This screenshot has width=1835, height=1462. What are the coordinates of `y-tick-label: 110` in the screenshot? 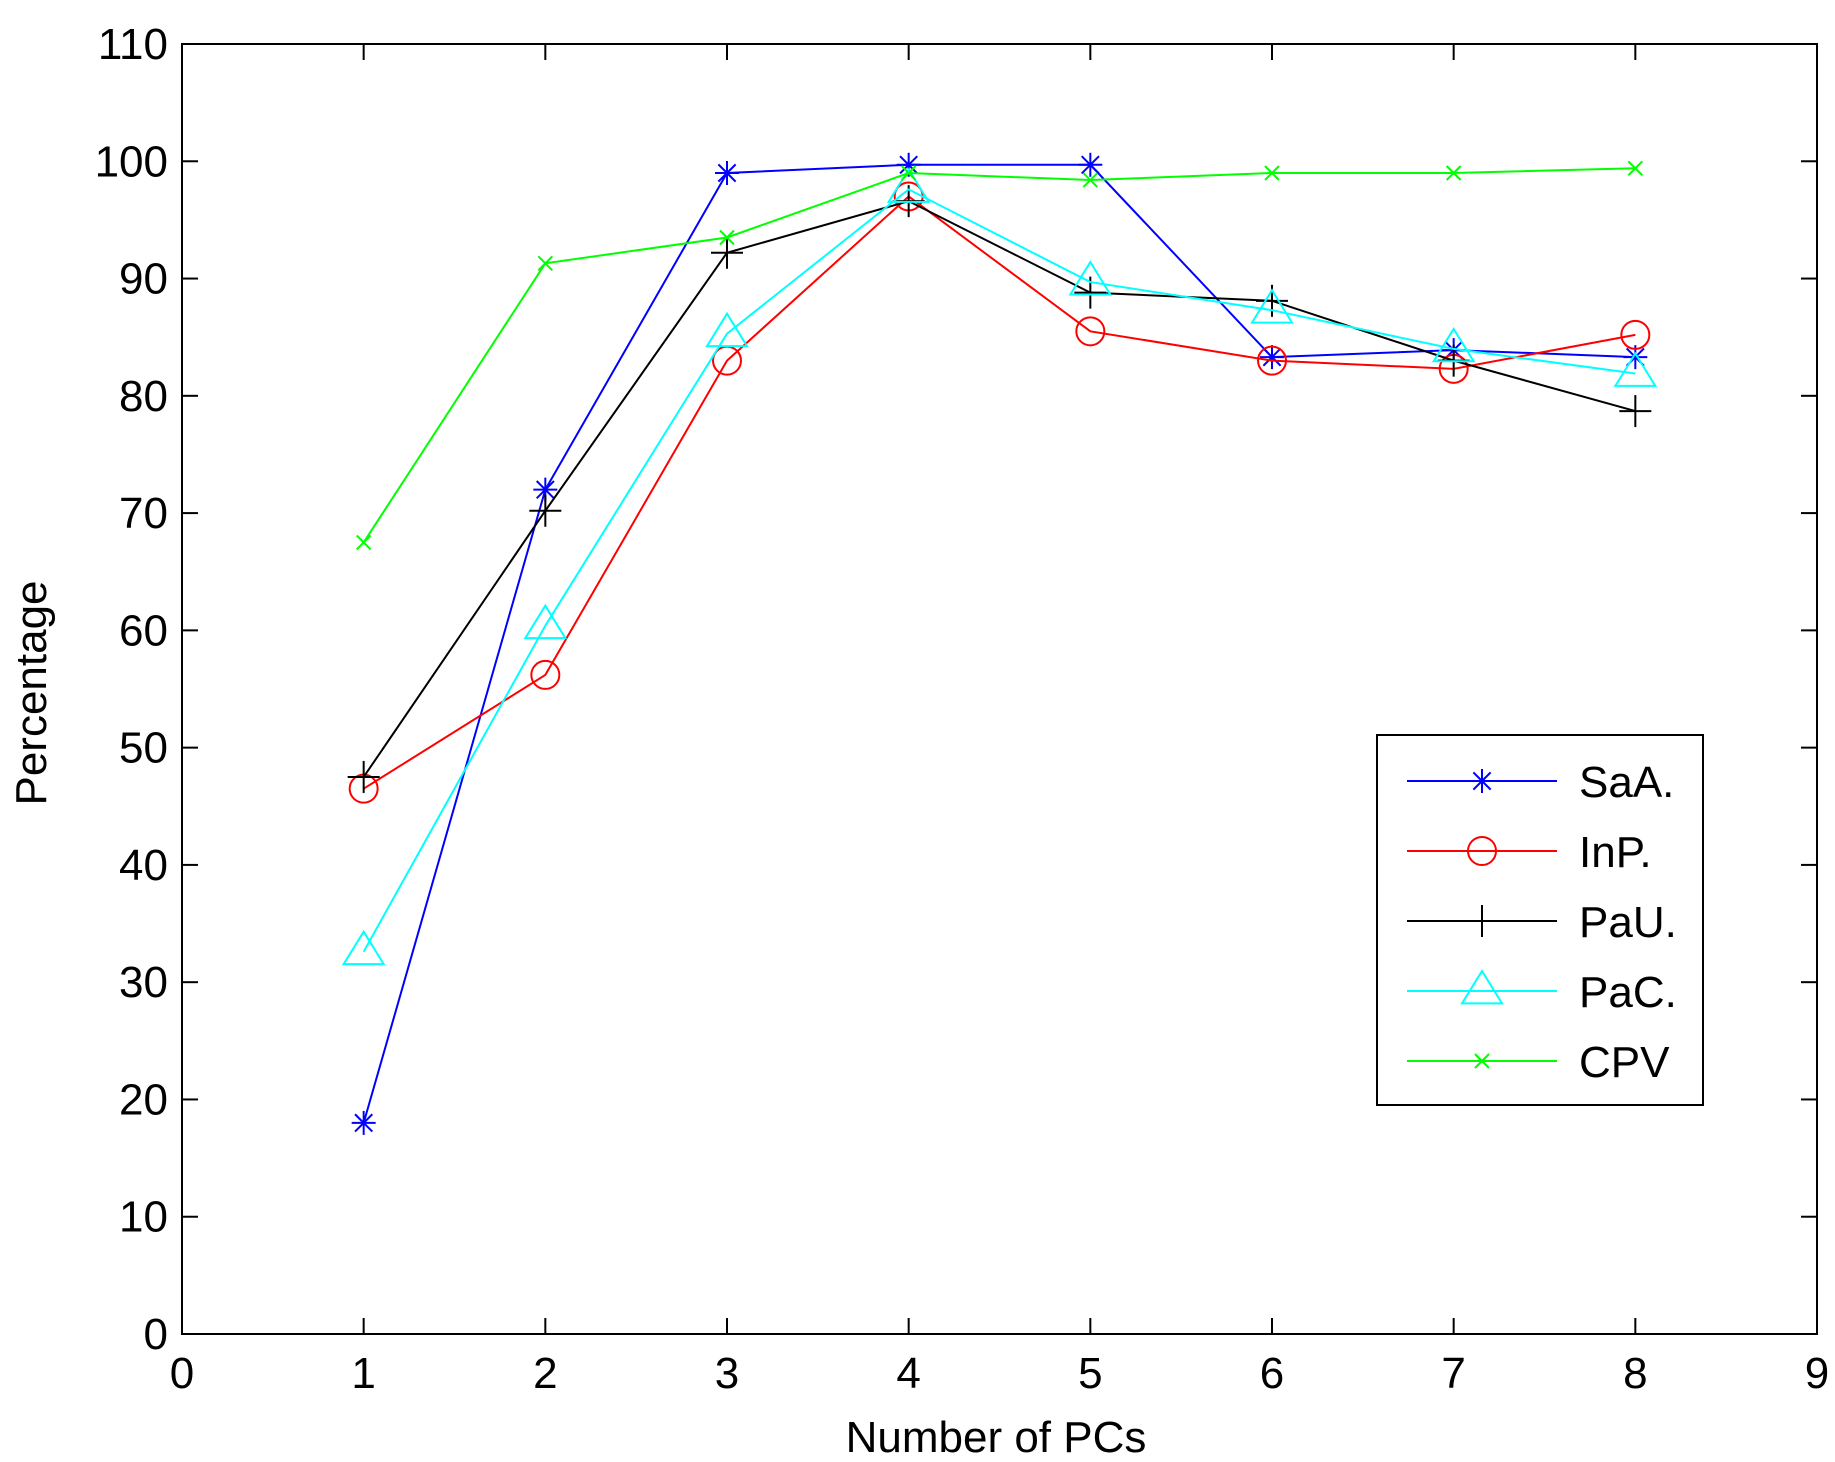 It's located at (133, 44).